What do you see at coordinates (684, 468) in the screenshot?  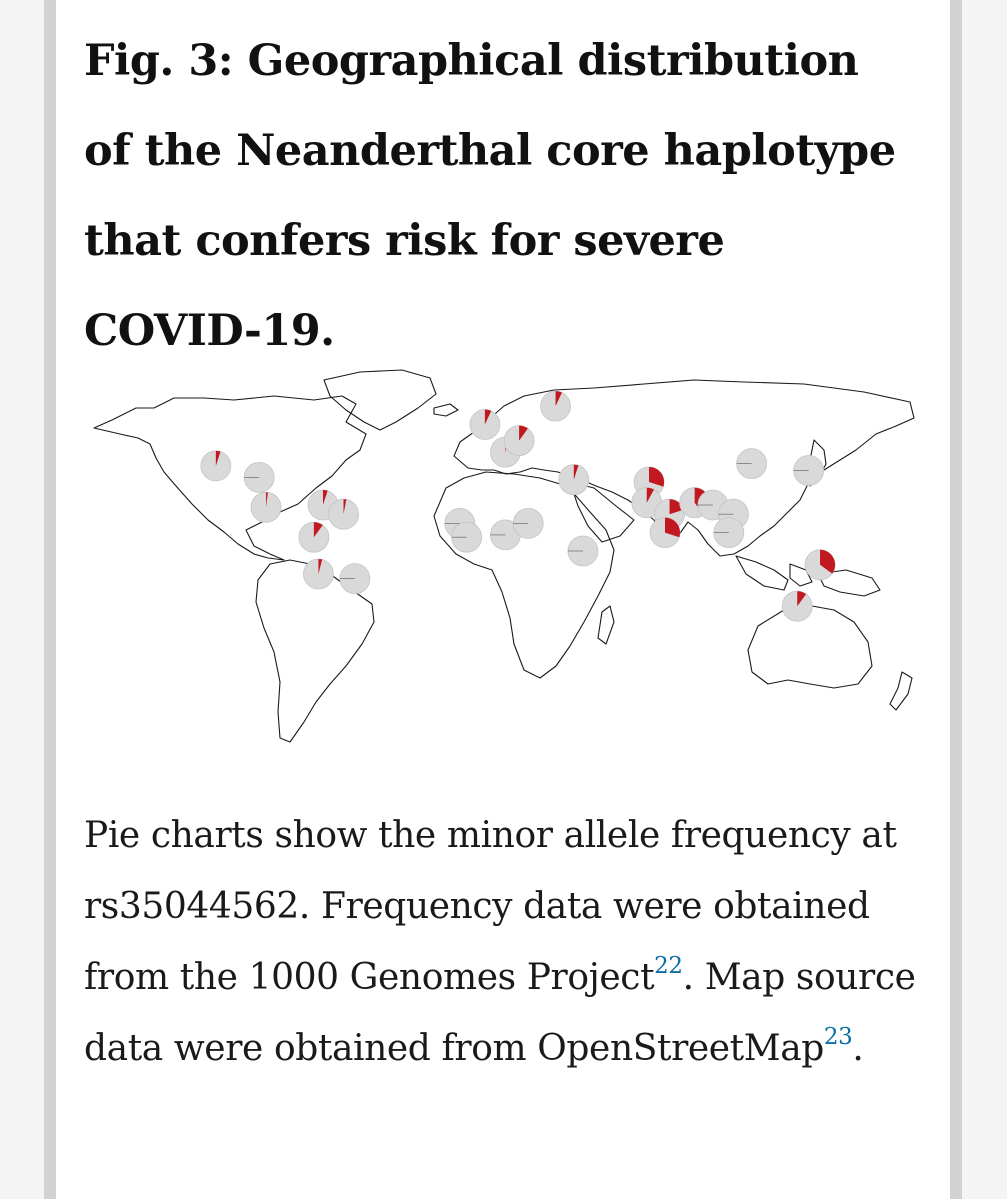 I see `europe-asia-outline` at bounding box center [684, 468].